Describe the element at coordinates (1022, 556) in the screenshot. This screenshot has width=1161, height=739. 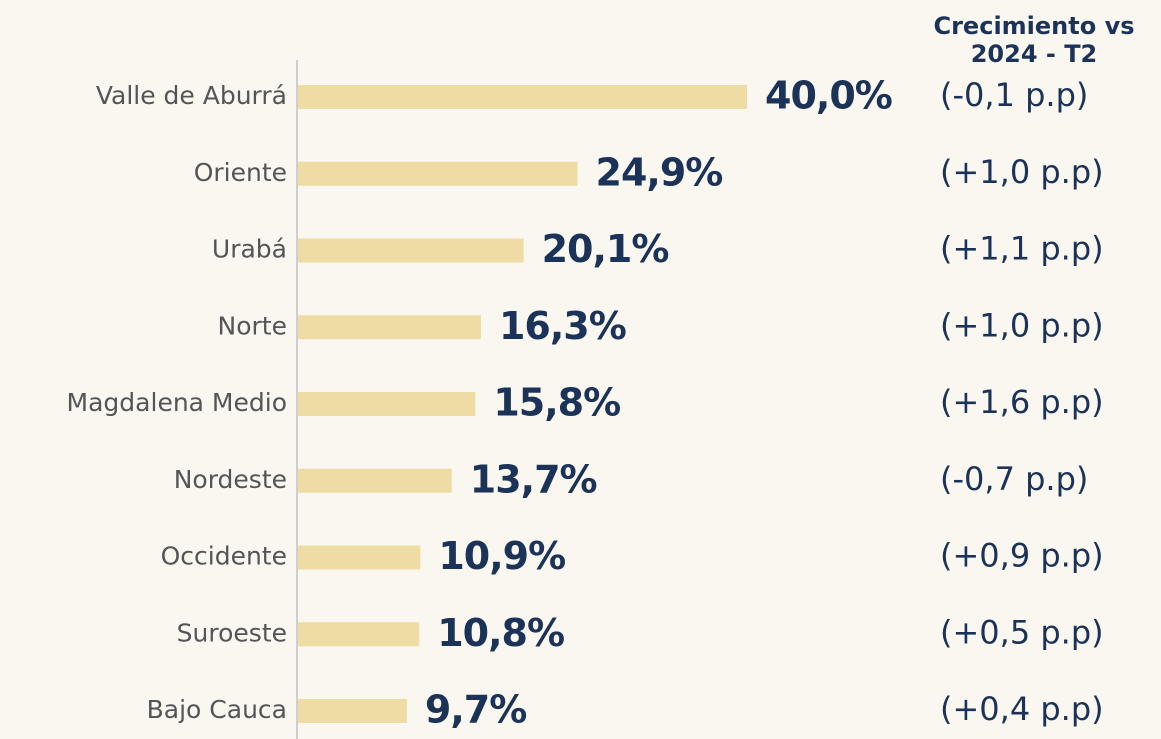
I see `annotation: (+0,9 p.p)` at that location.